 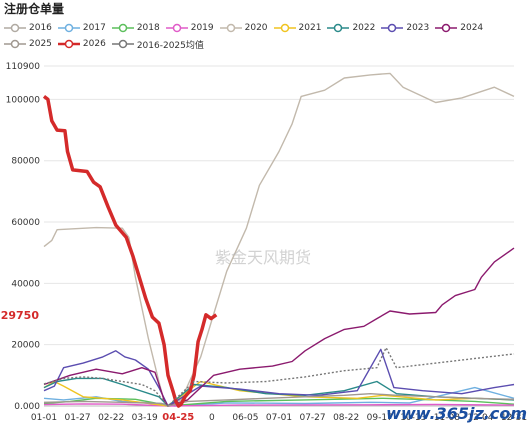 What do you see at coordinates (111, 418) in the screenshot?
I see `x-tick-label: 02-22` at bounding box center [111, 418].